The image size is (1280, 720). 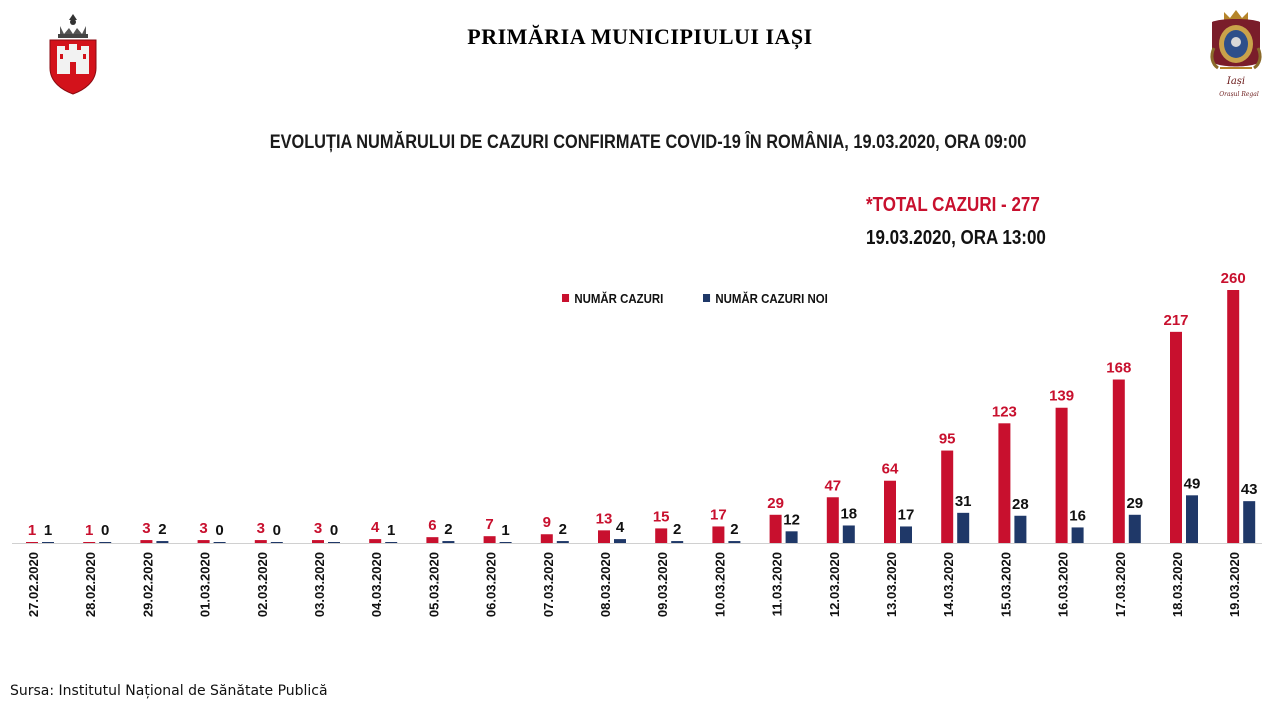 I want to click on data-label-total-7: 6, so click(x=432, y=525).